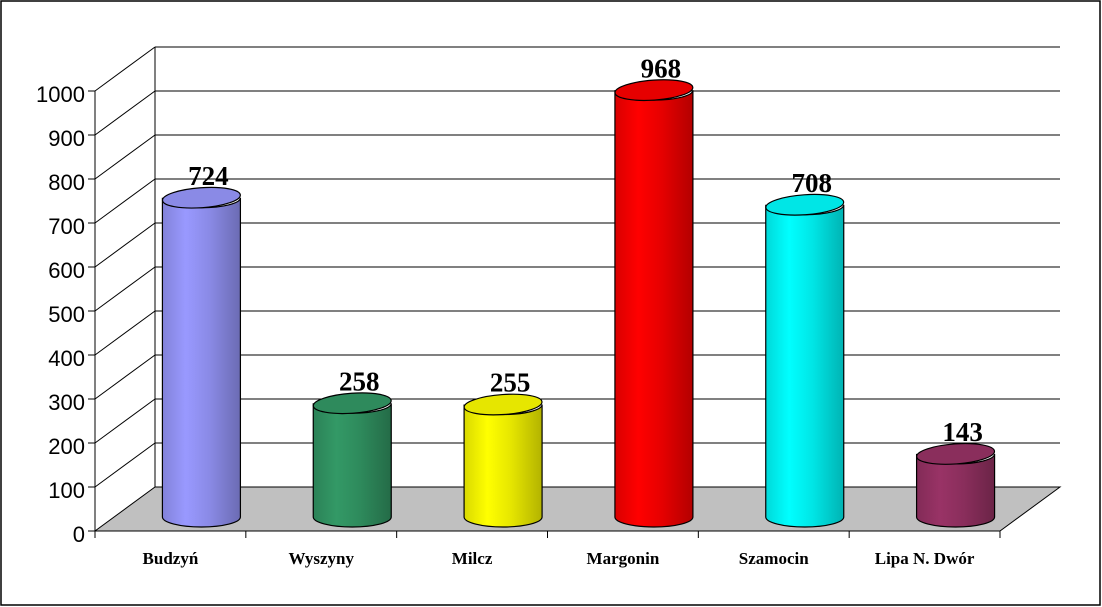 This screenshot has height=607, width=1102. What do you see at coordinates (925, 558) in the screenshot?
I see `x-tick-label: Lipa N. Dwór` at bounding box center [925, 558].